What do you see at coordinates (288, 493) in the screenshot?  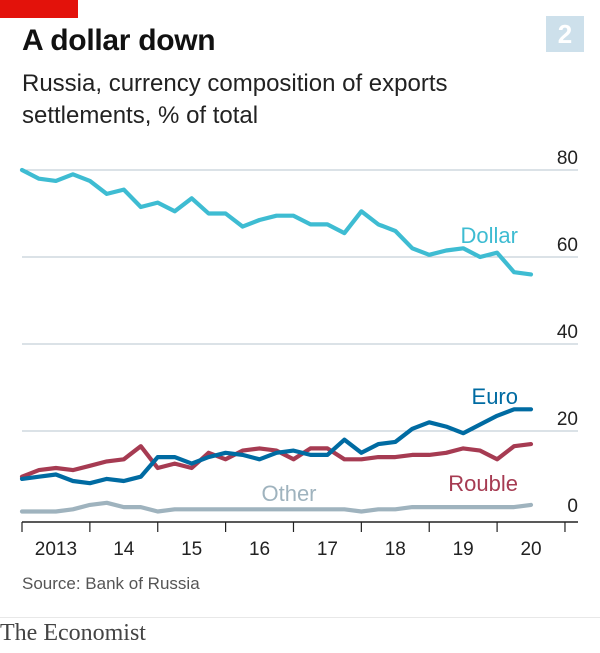 I see `series-label-other: Other` at bounding box center [288, 493].